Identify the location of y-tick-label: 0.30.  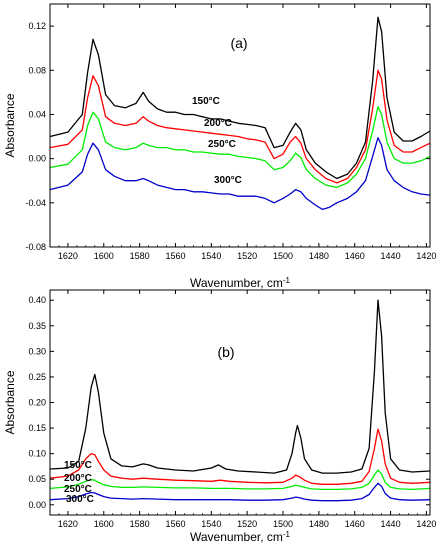
(37, 351).